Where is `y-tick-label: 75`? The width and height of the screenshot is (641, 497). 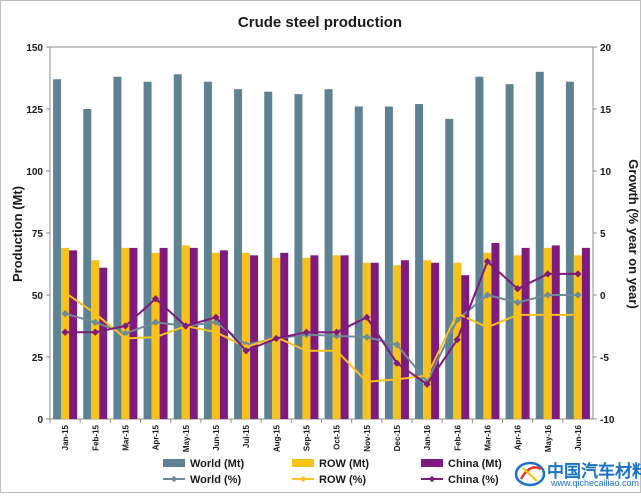 y-tick-label: 75 is located at coordinates (38, 234).